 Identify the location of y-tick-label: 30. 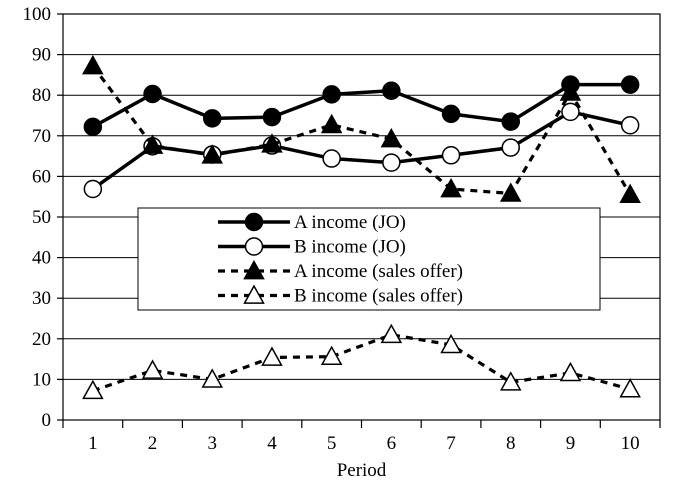
(41, 298).